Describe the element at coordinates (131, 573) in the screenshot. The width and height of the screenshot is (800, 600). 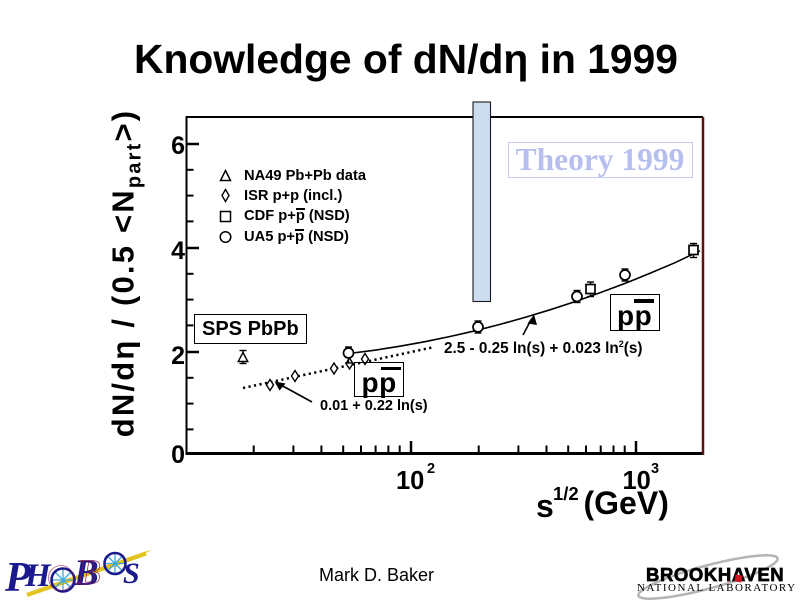
I see `svg-text: S` at that location.